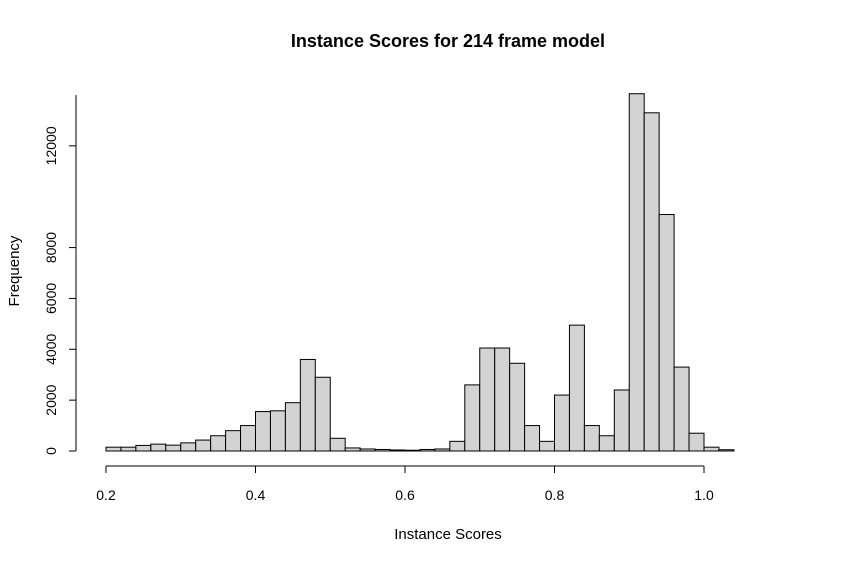 The height and width of the screenshot is (563, 861). I want to click on y-tick-label: 8000, so click(51, 247).